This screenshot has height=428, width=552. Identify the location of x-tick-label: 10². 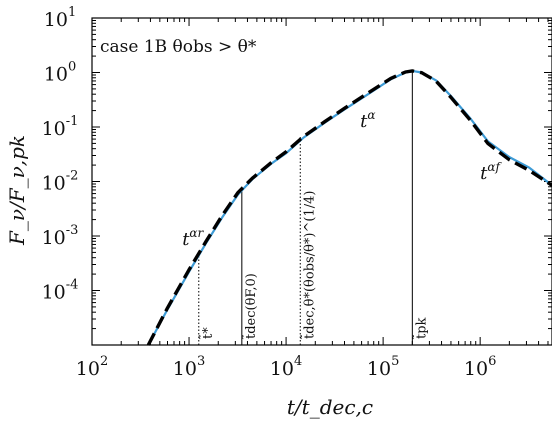
(92, 367).